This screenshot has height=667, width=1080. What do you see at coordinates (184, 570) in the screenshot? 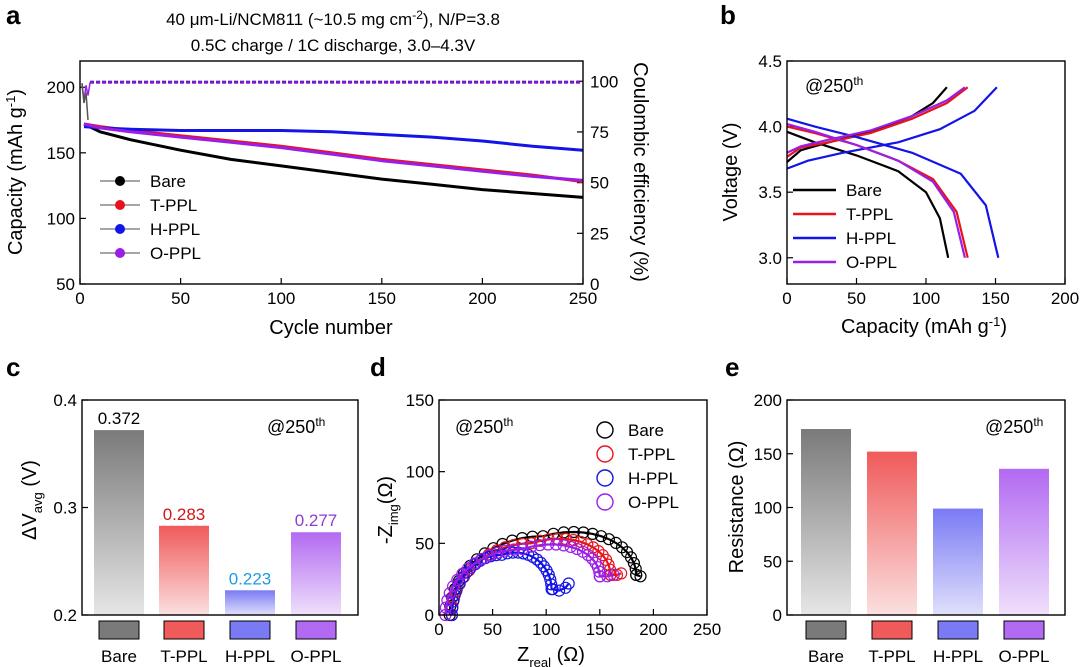
I see `c-bar-T-PPL` at bounding box center [184, 570].